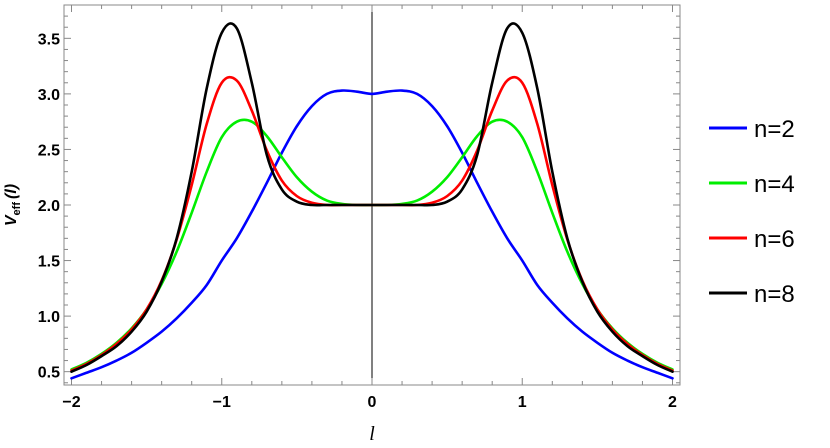  What do you see at coordinates (49, 262) in the screenshot?
I see `y-tick-label: 1.5` at bounding box center [49, 262].